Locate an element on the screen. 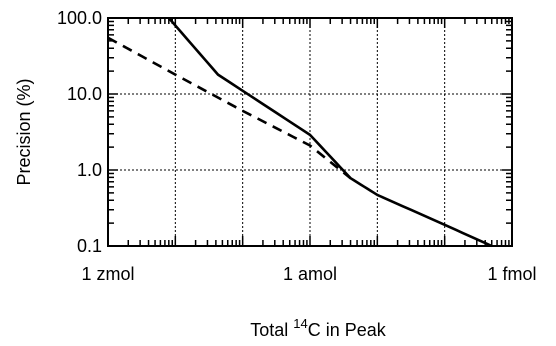 This screenshot has height=346, width=556. x-axis-title-suffix: C in Peak is located at coordinates (347, 330).